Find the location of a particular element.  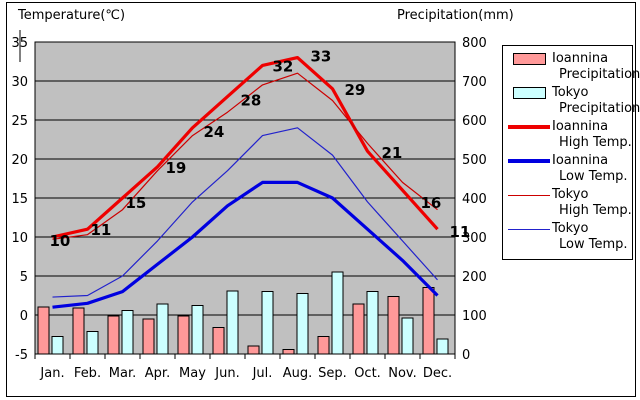

temperature-axis-tick-label: -5 is located at coordinates (21, 355).